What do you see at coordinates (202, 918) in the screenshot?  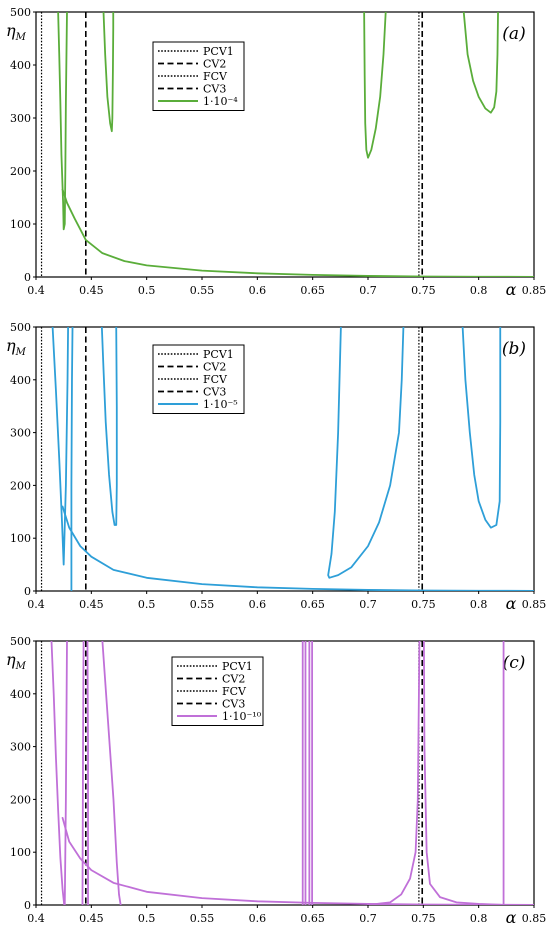 I see `x-tick-label: 0.55` at bounding box center [202, 918].